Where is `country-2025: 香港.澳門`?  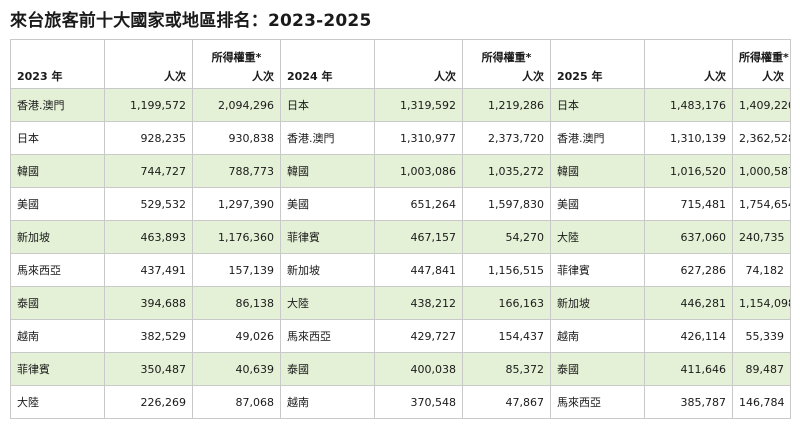
country-2025: 香港.澳門 is located at coordinates (597, 138).